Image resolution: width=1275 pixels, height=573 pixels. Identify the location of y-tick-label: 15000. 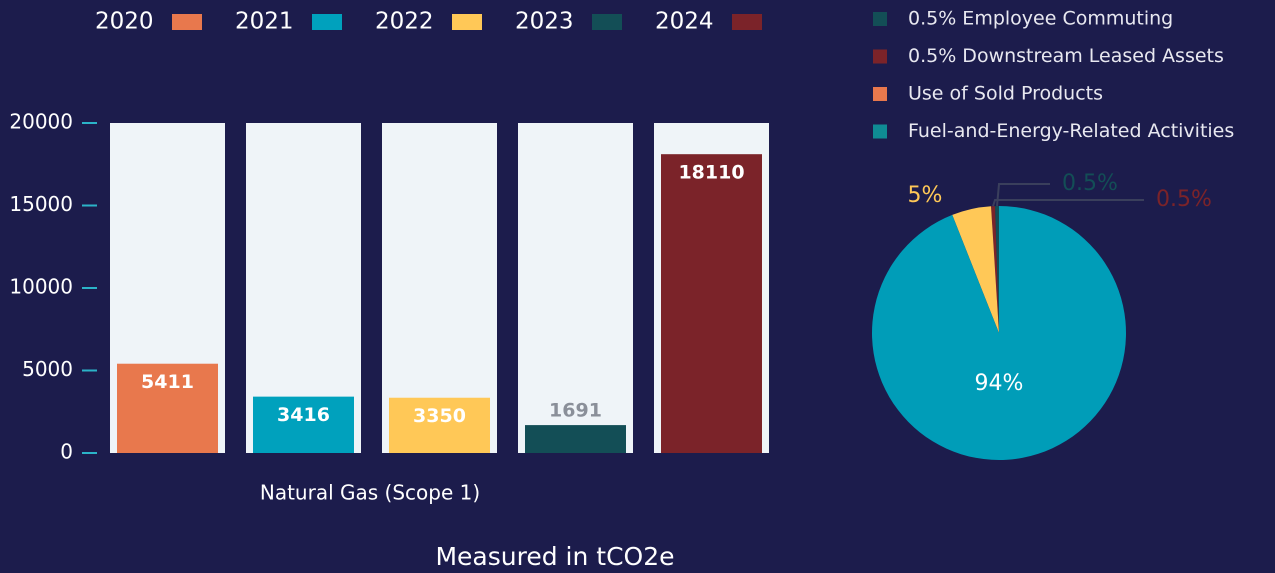
(41, 204).